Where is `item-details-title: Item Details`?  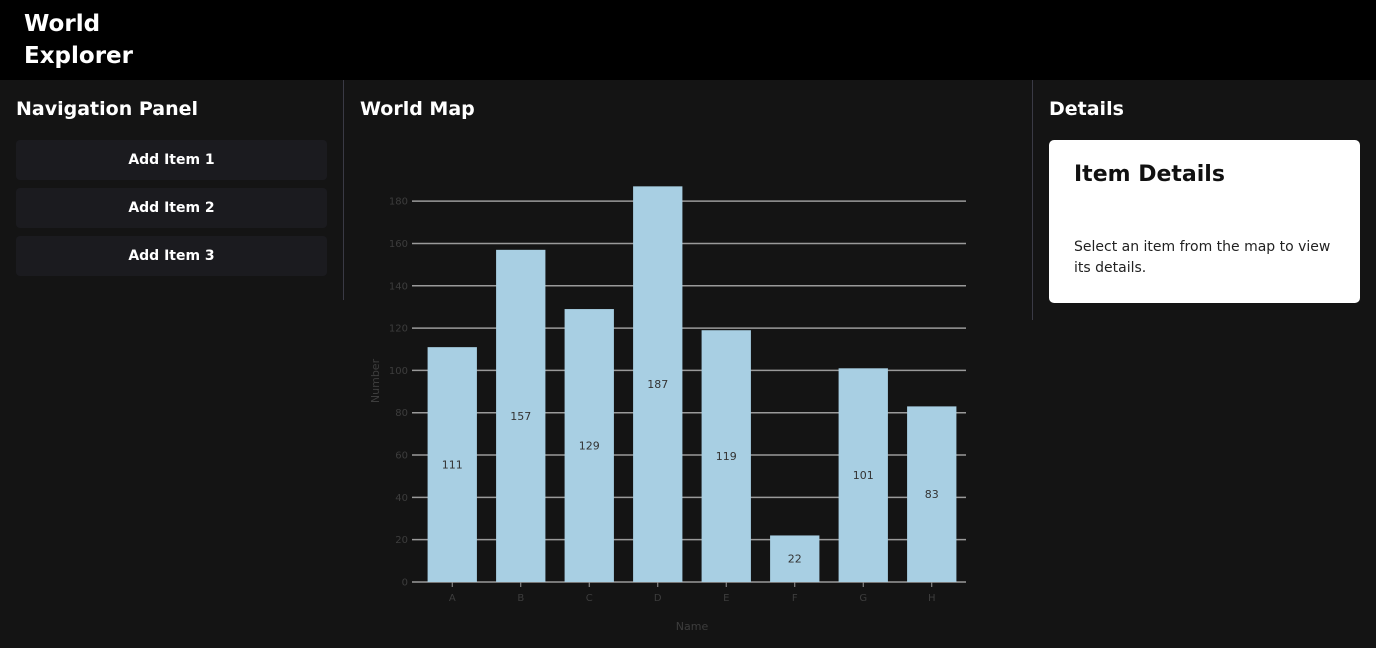
item-details-title: Item Details is located at coordinates (1149, 174).